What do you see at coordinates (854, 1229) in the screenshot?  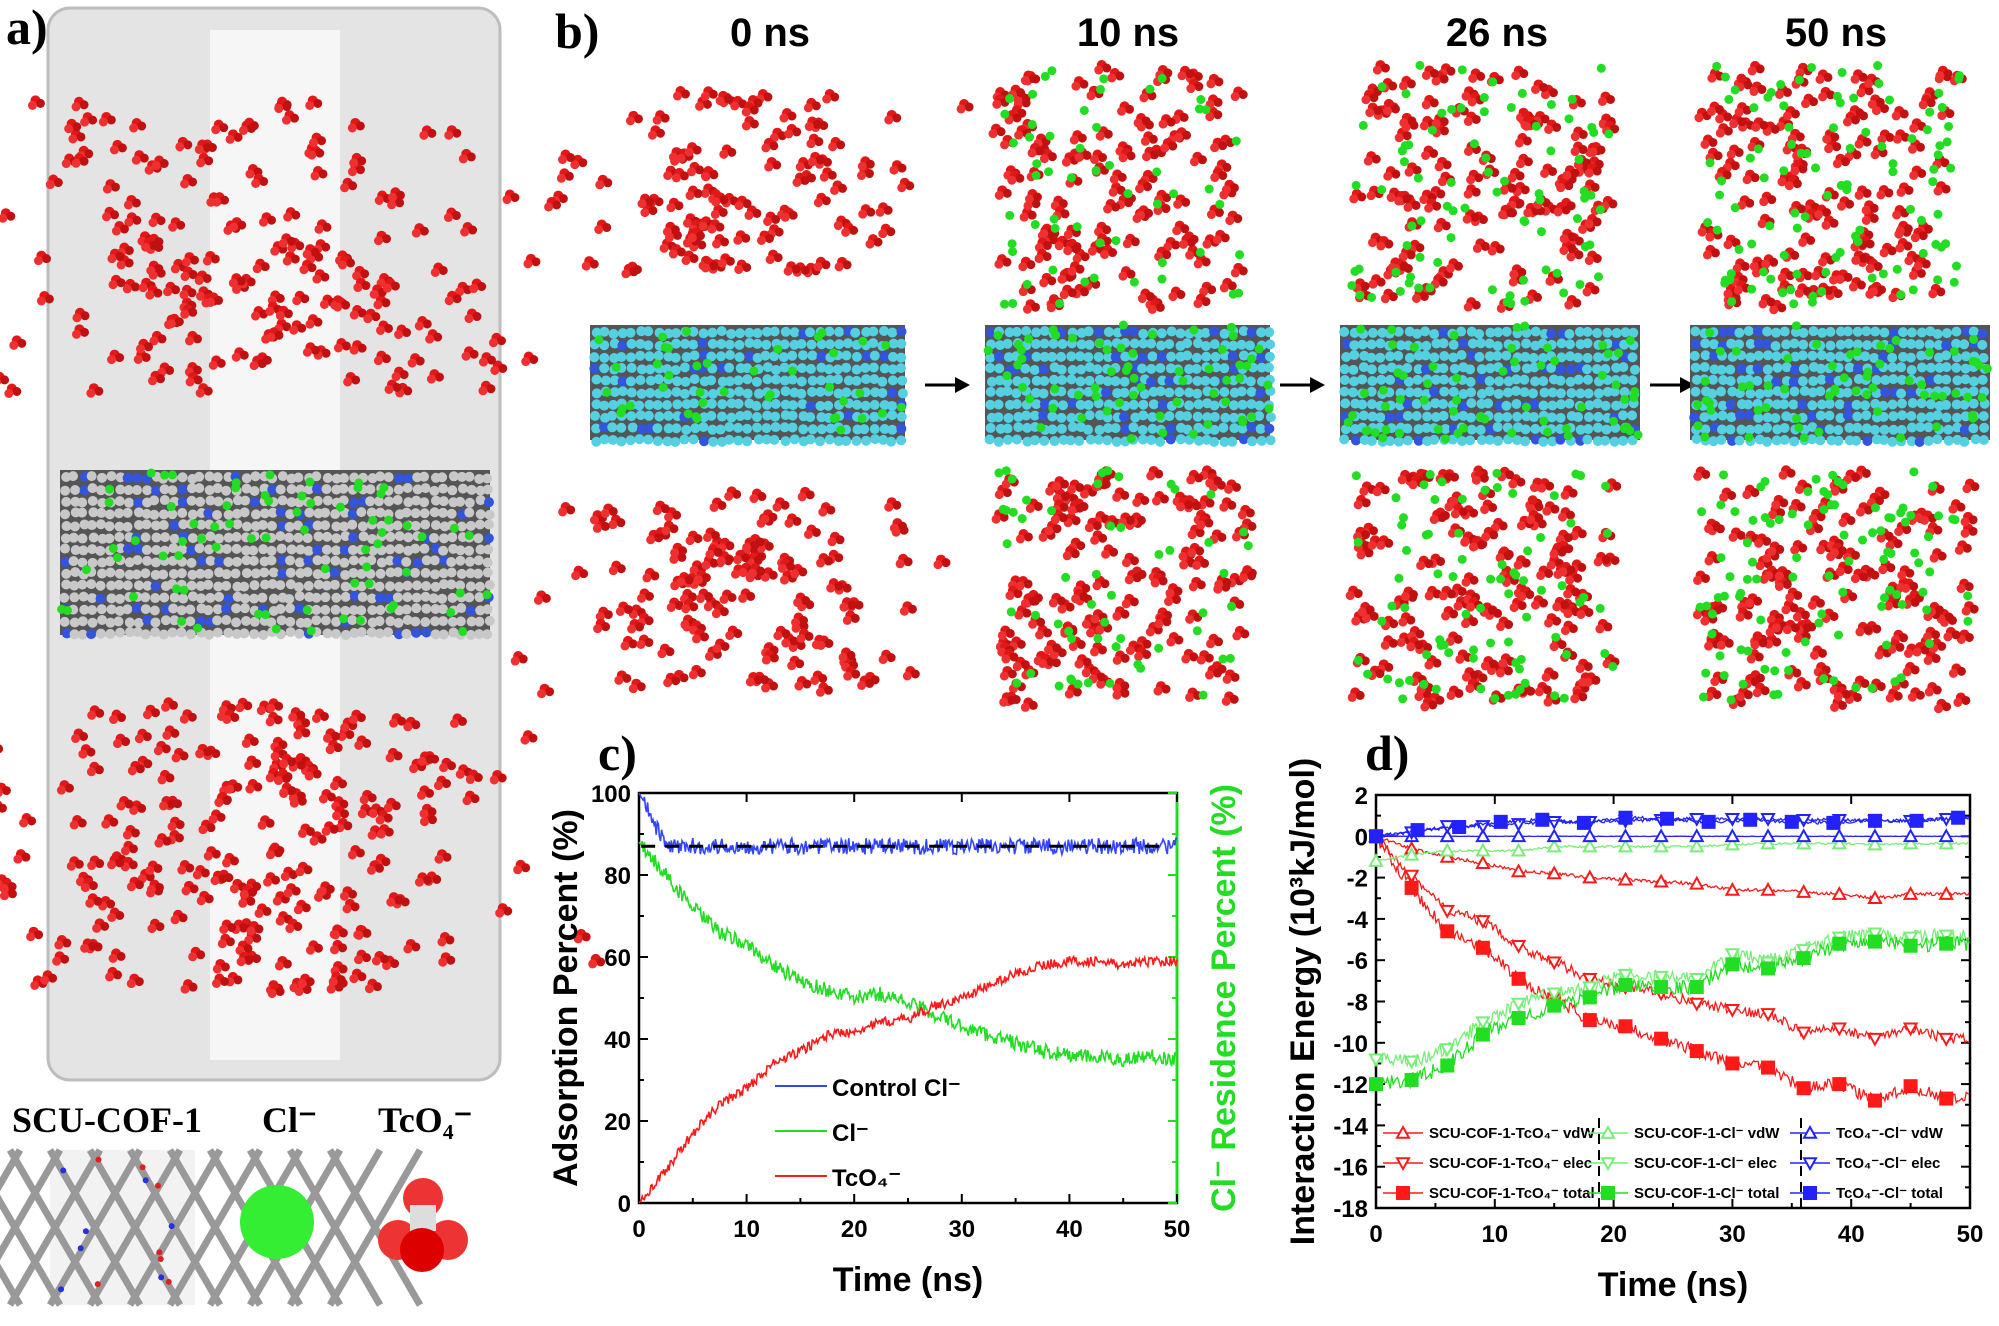 I see `x-tick-label: 20` at bounding box center [854, 1229].